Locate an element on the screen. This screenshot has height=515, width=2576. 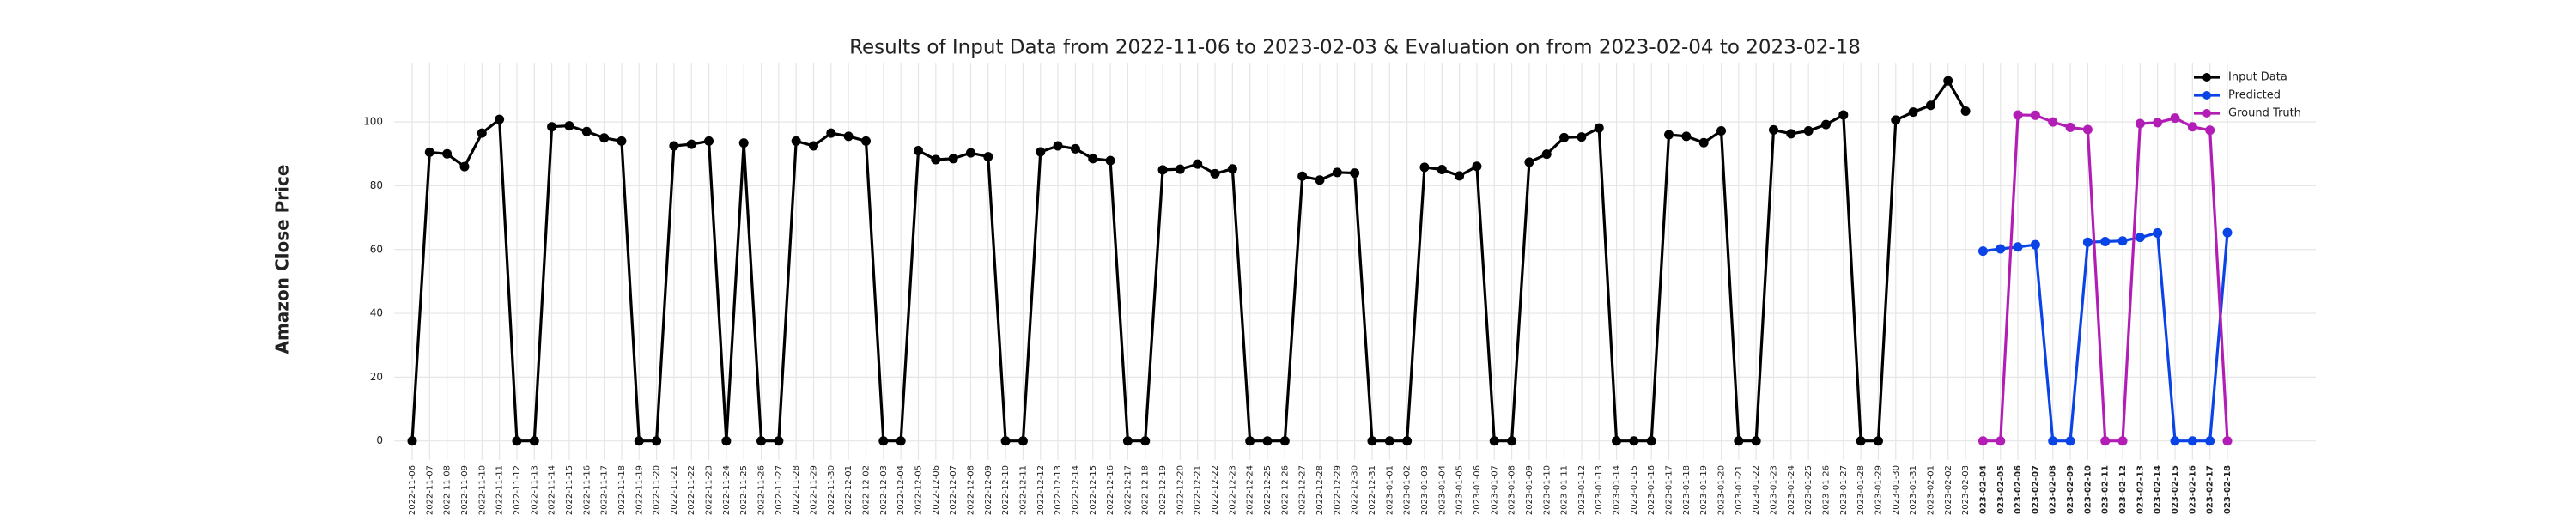
x-tick-label: 2023-01-20 is located at coordinates (1722, 490).